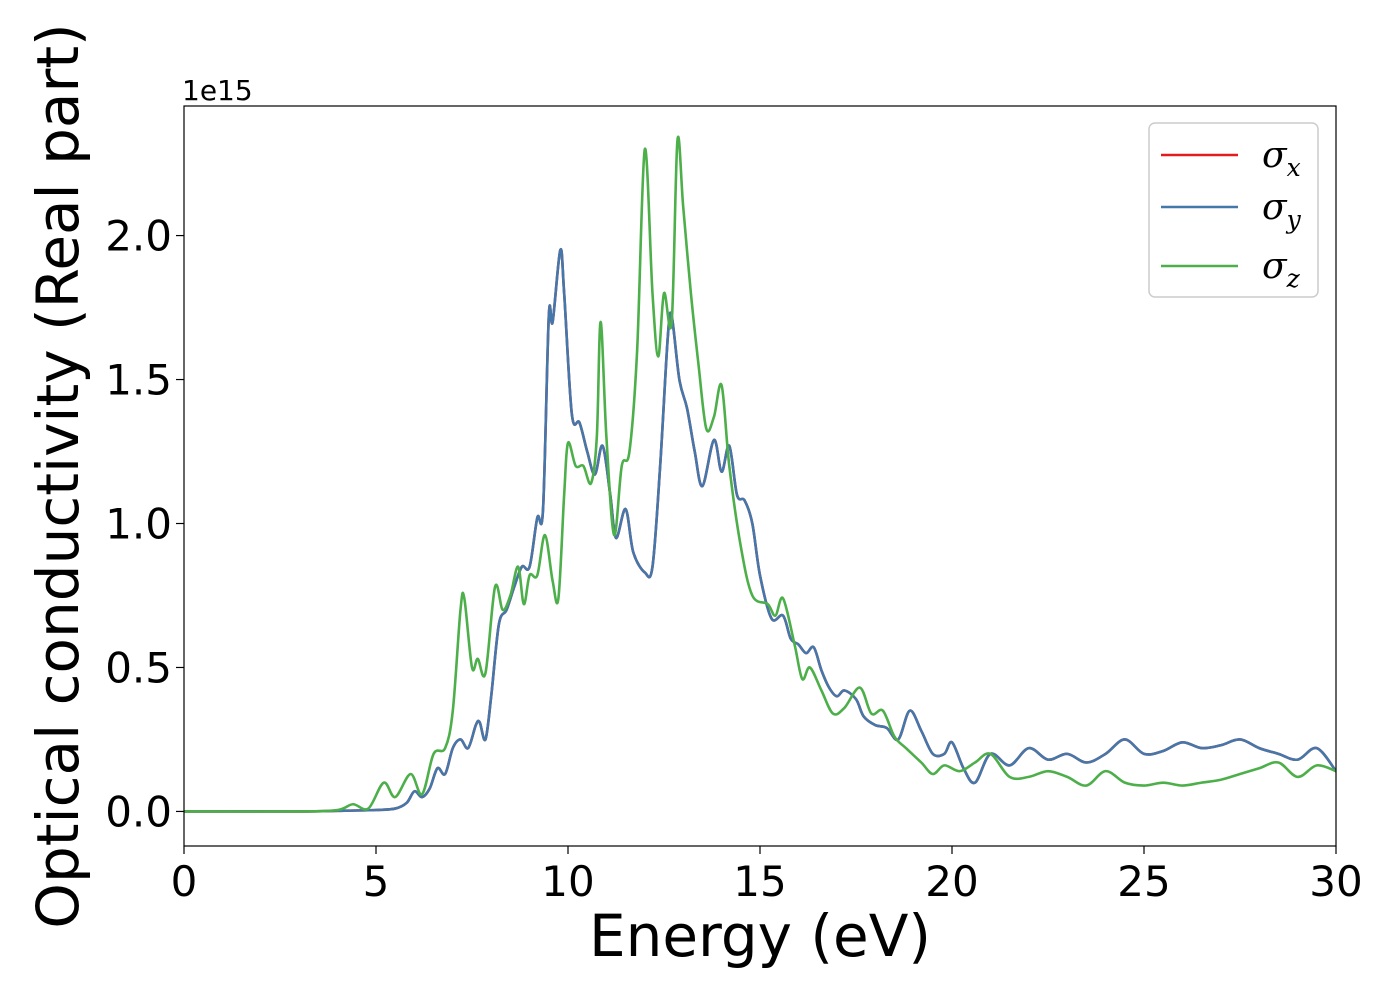 The height and width of the screenshot is (1000, 1400). What do you see at coordinates (376, 881) in the screenshot?
I see `x-tick-label: 5` at bounding box center [376, 881].